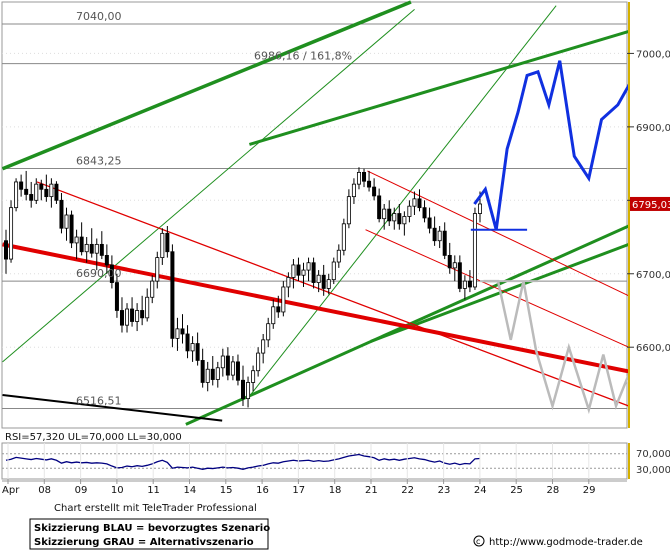  I want to click on rsi-layer, so click(314, 461).